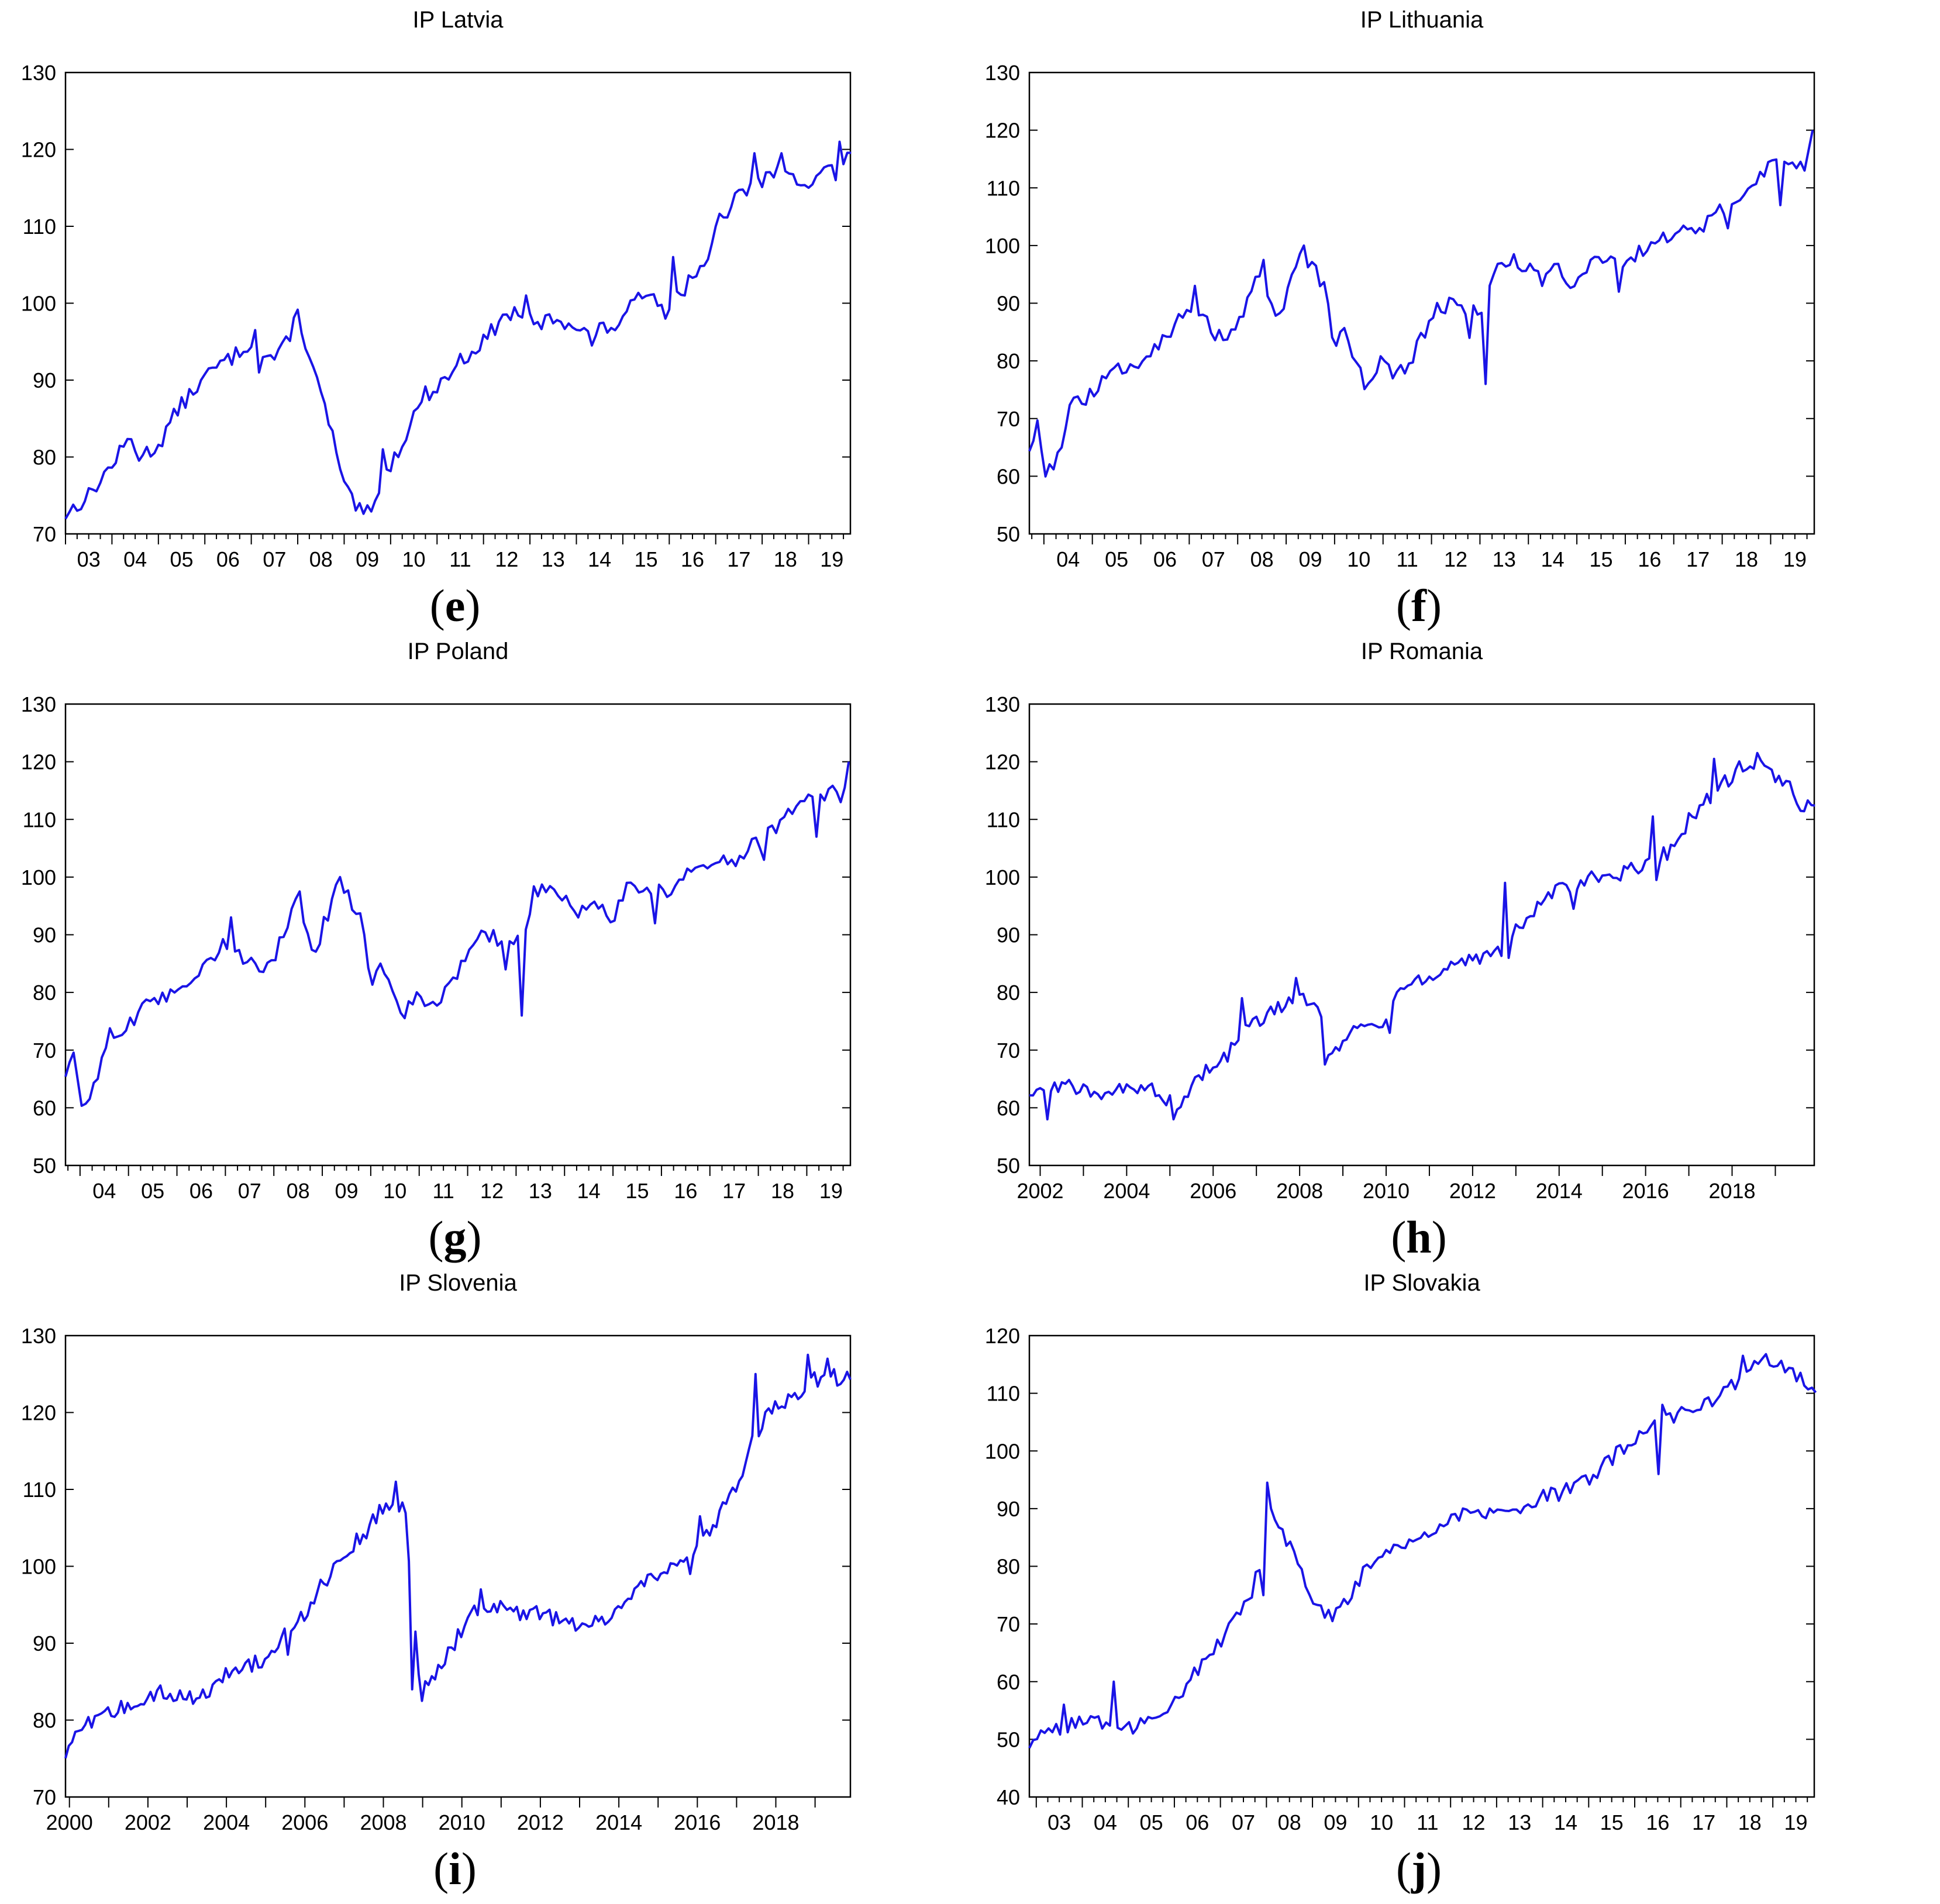 This screenshot has width=1940, height=1904. Describe the element at coordinates (1299, 1191) in the screenshot. I see `x-tick-label: 2008` at that location.